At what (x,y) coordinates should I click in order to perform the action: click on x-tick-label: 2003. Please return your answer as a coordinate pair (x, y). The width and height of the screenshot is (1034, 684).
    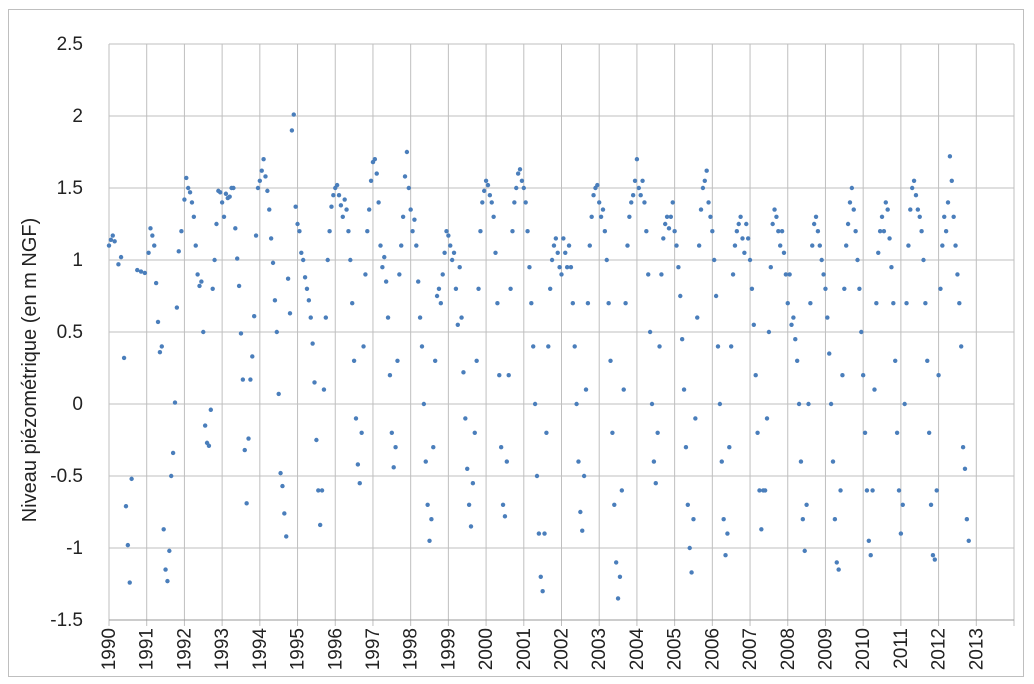
    Looking at the image, I should click on (599, 649).